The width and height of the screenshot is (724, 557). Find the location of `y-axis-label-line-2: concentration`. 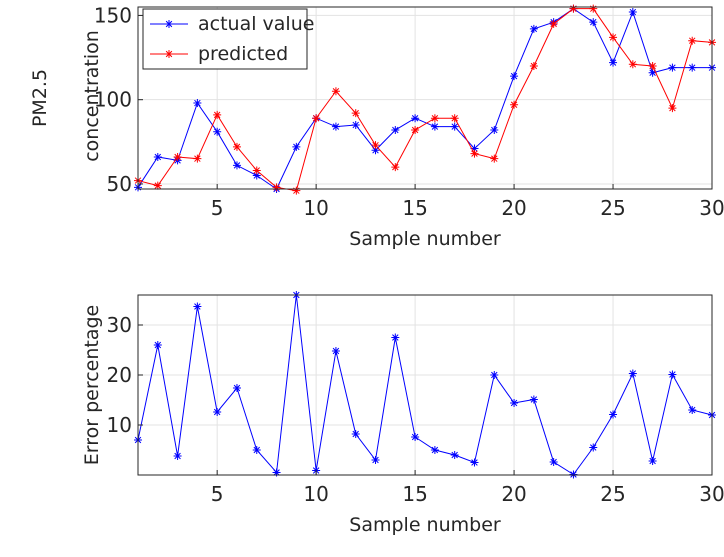

y-axis-label-line-2: concentration is located at coordinates (92, 96).